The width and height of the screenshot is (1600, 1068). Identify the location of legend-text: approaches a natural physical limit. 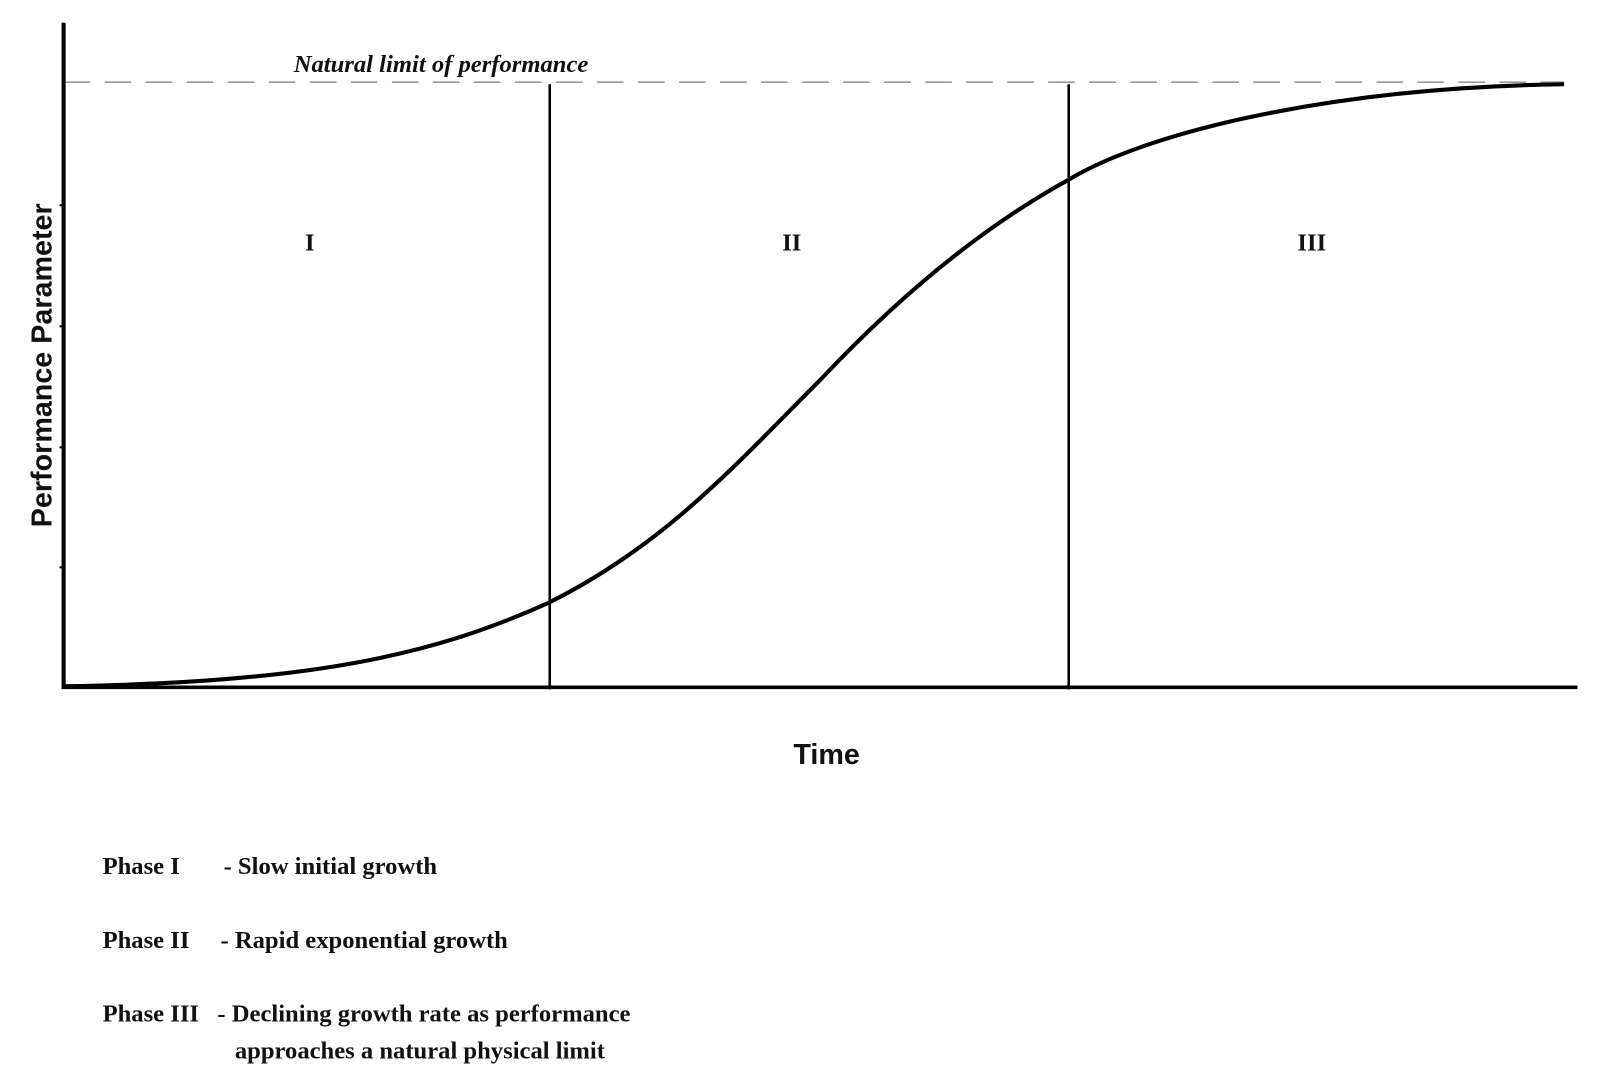
(420, 1051).